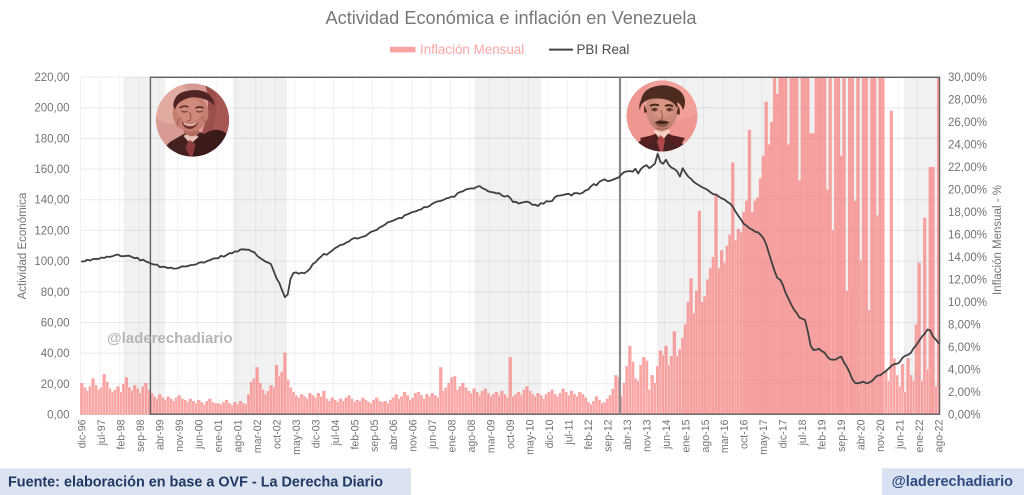 Image resolution: width=1024 pixels, height=495 pixels. I want to click on svg-text: may-10, so click(531, 436).